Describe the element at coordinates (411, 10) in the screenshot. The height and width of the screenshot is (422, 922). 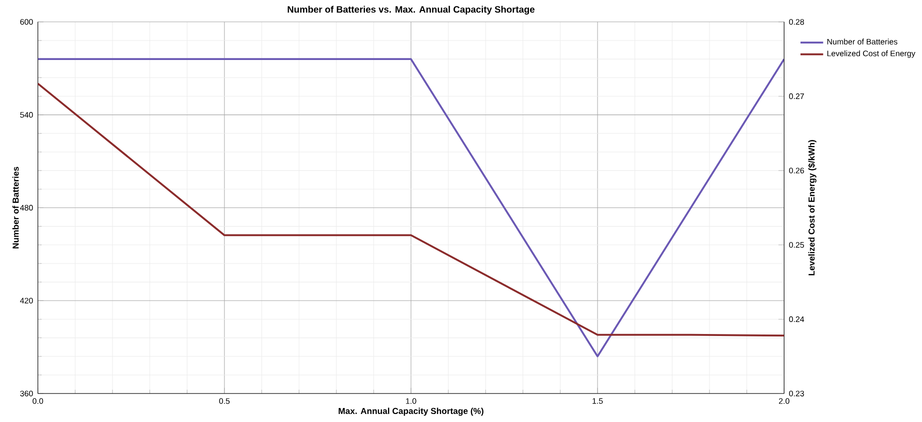
I see `chart-title: Number of Batteries vs. Max. Annual Capacity Shortage` at that location.